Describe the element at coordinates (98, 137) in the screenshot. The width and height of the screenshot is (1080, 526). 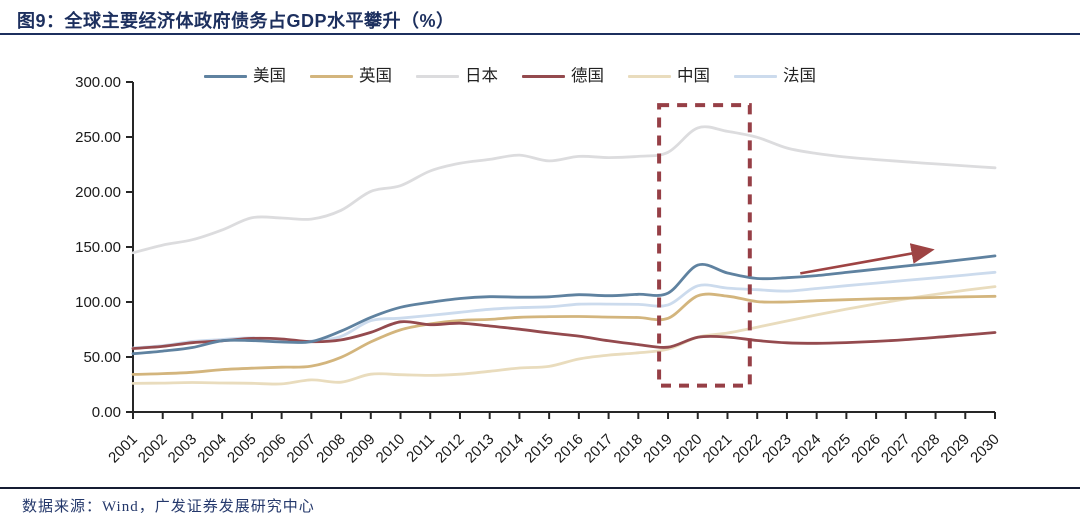
I see `y-tick-label: 250.00` at that location.